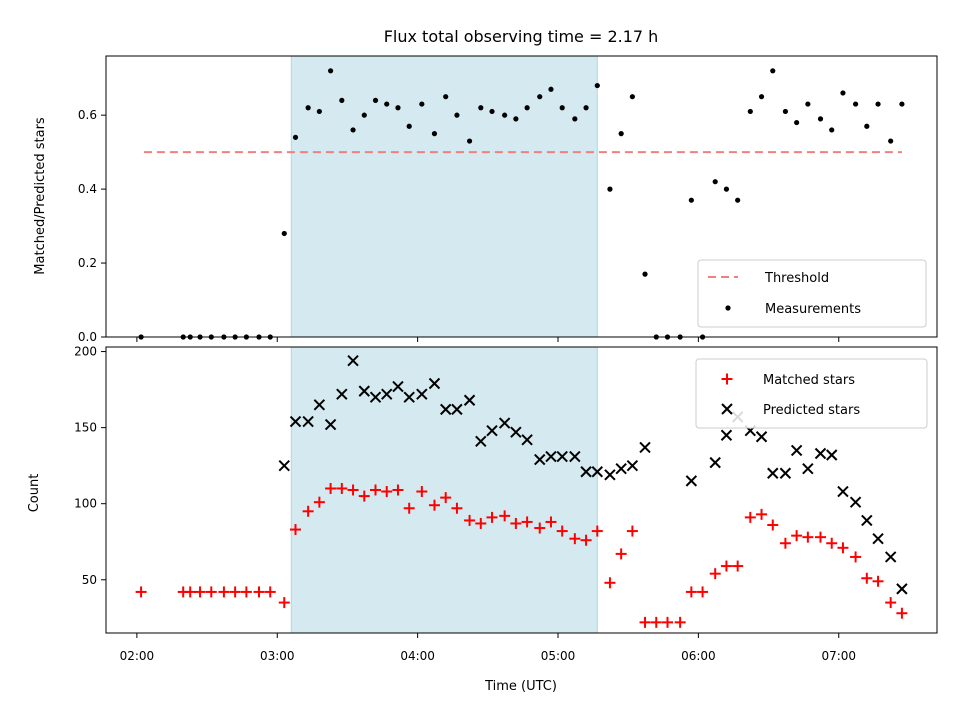 The width and height of the screenshot is (960, 724). What do you see at coordinates (85, 504) in the screenshot?
I see `bottom-y-tick-label: 100` at bounding box center [85, 504].